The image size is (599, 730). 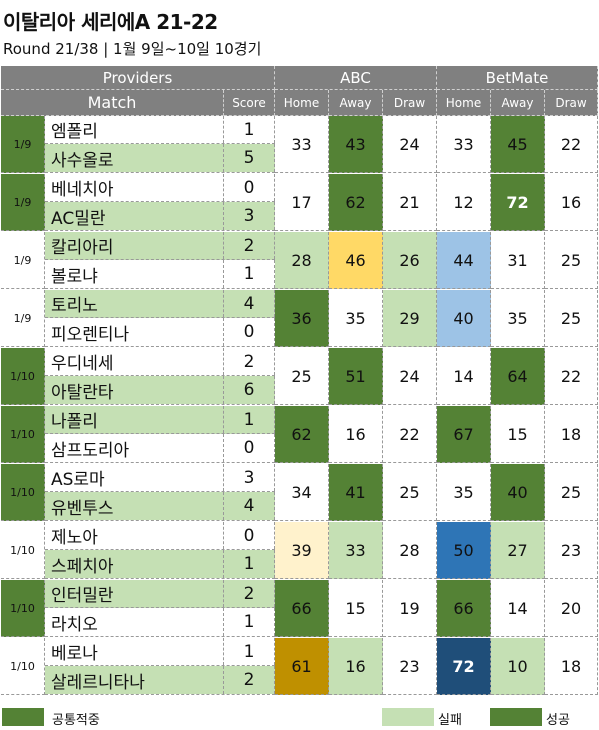 I want to click on abc-home-value: 17, so click(x=302, y=202).